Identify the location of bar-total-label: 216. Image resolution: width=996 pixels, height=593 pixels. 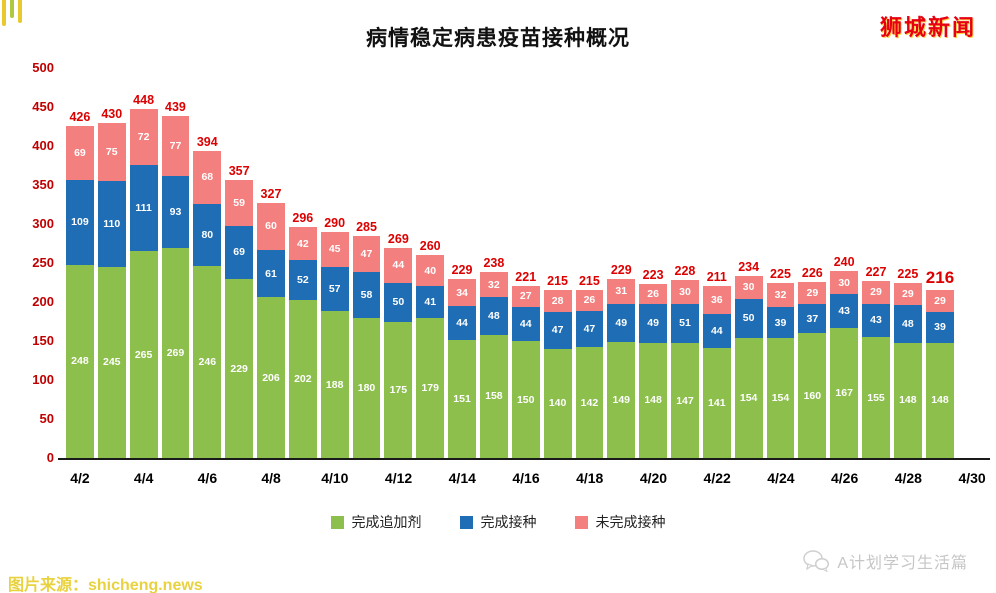
(940, 277).